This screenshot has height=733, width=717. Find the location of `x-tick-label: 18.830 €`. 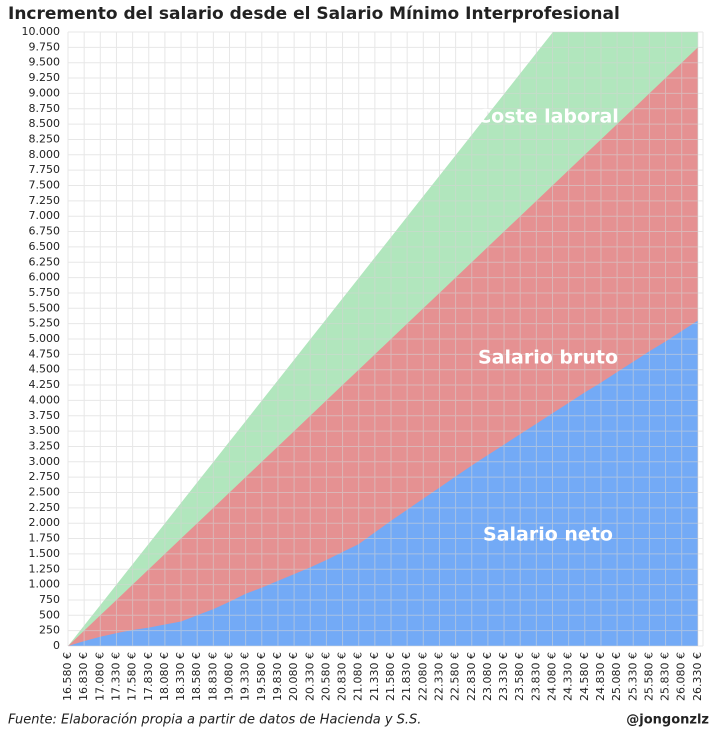

x-tick-label: 18.830 € is located at coordinates (212, 676).